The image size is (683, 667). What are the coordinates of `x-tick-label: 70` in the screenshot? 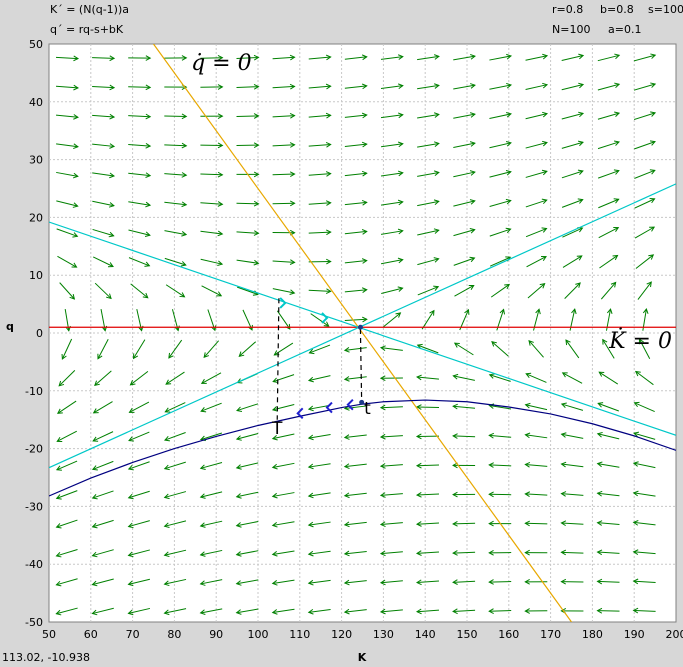 It's located at (133, 634).